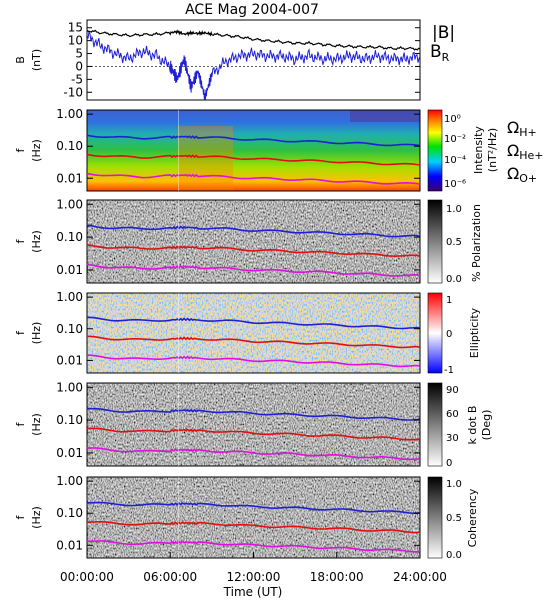  What do you see at coordinates (252, 10) in the screenshot?
I see `figure-title: ACE Mag 2004-007` at bounding box center [252, 10].